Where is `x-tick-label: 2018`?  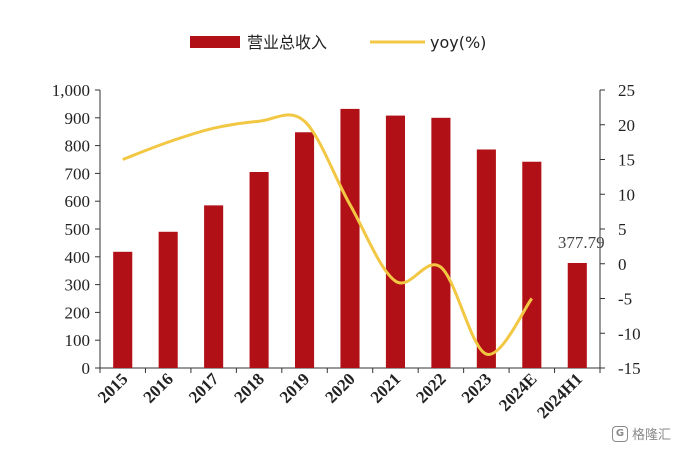 x-tick-label: 2018 is located at coordinates (248, 387).